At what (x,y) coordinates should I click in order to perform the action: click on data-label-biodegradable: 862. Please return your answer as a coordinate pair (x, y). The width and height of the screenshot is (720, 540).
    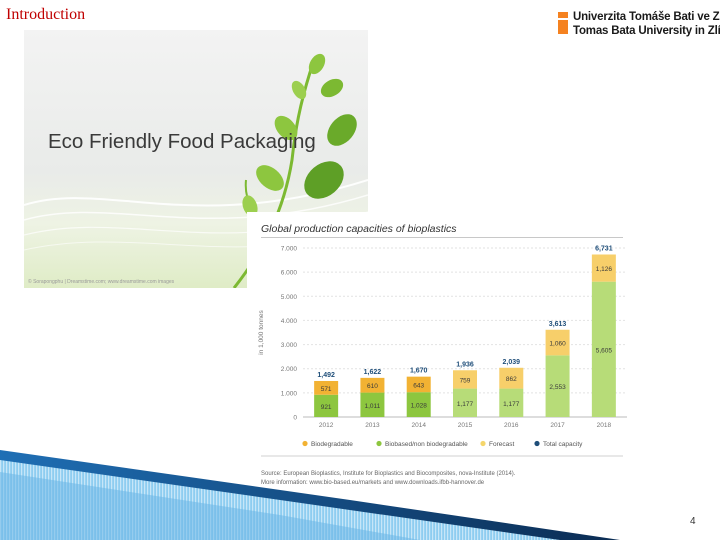
    Looking at the image, I should click on (511, 379).